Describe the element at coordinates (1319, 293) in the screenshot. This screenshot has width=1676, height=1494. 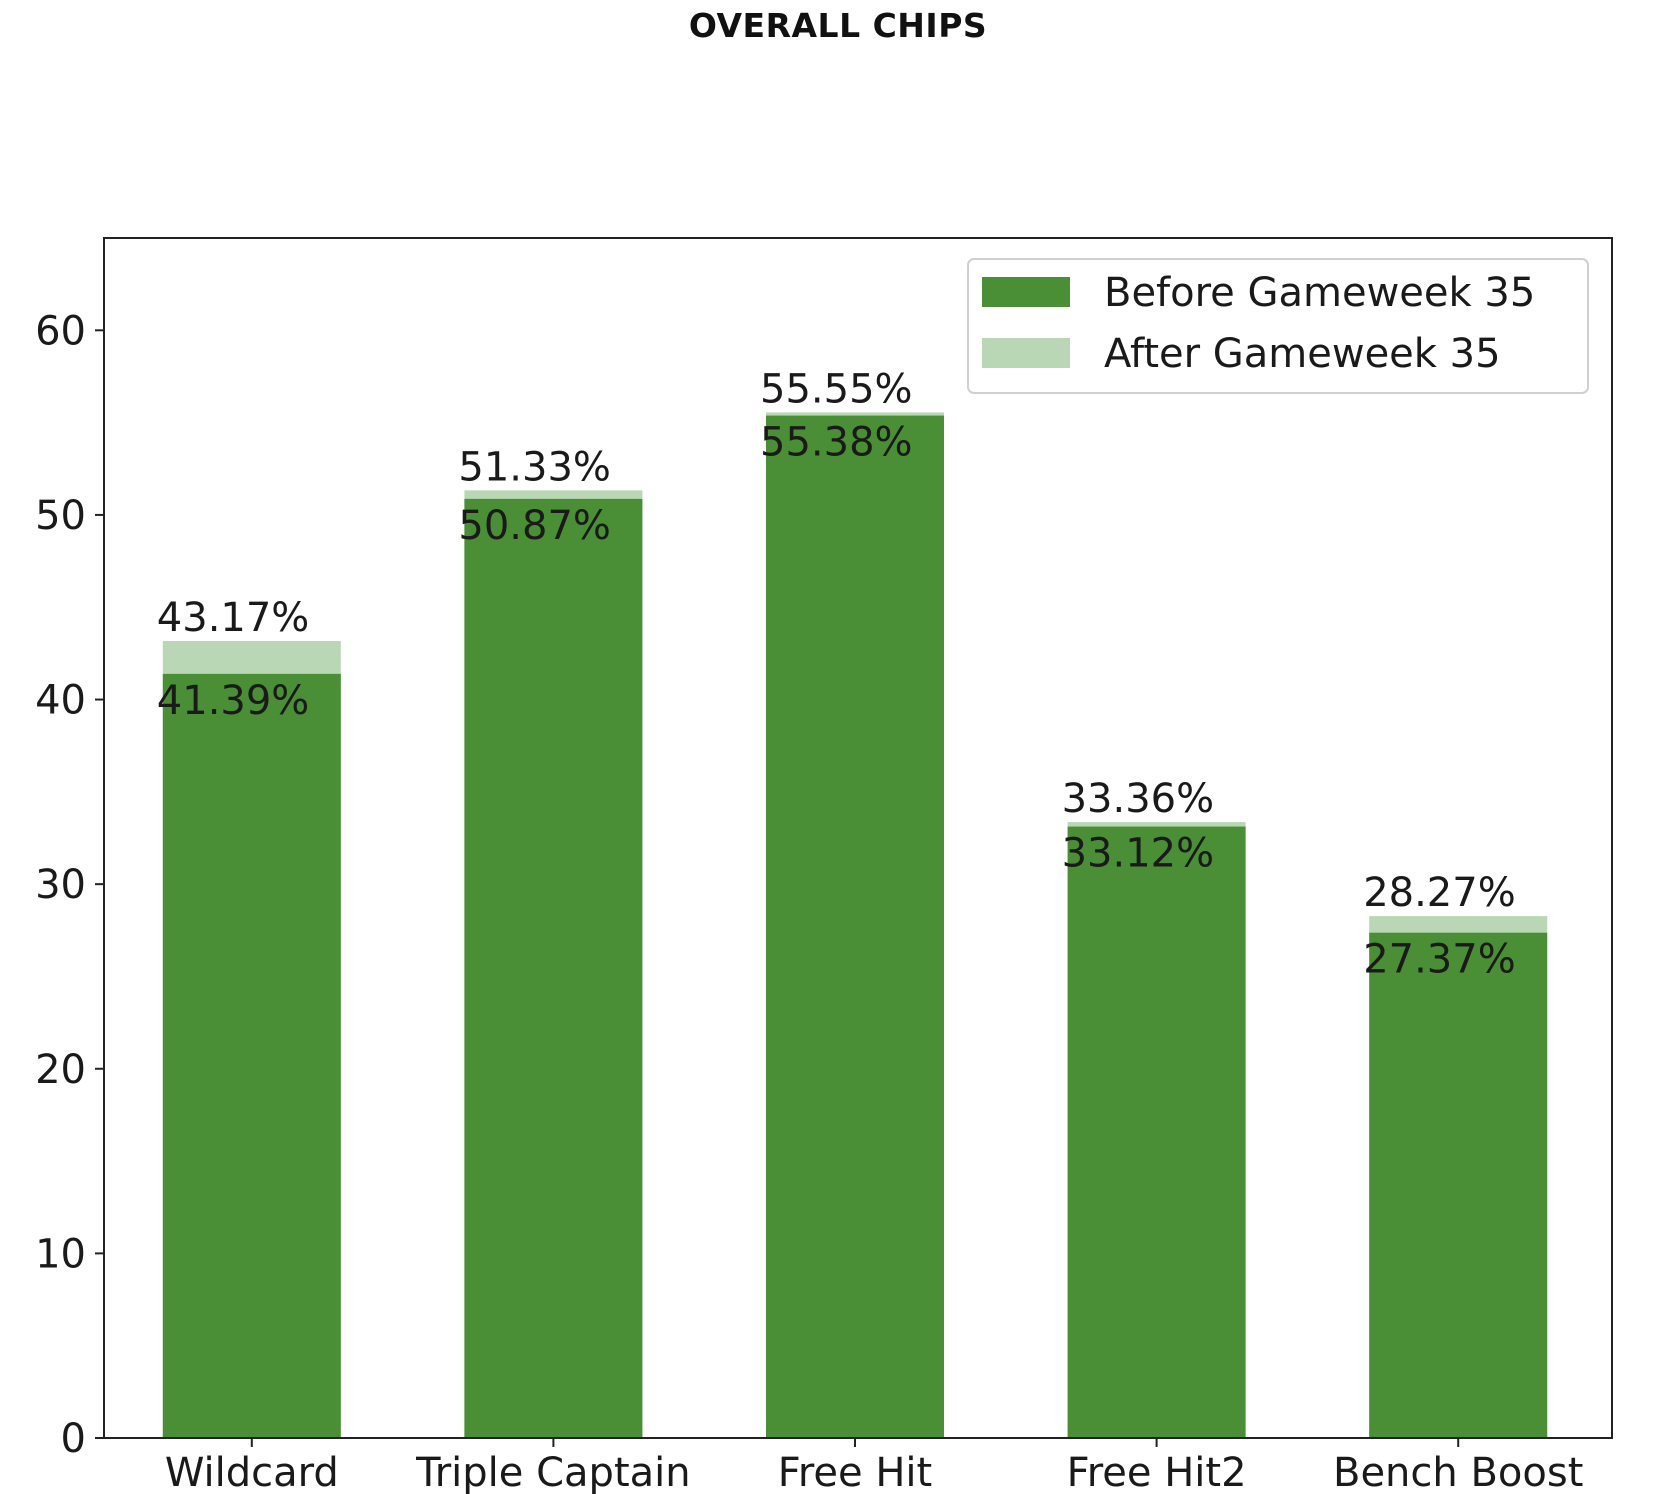
I see `legend-label-before: Before Gameweek 35` at that location.